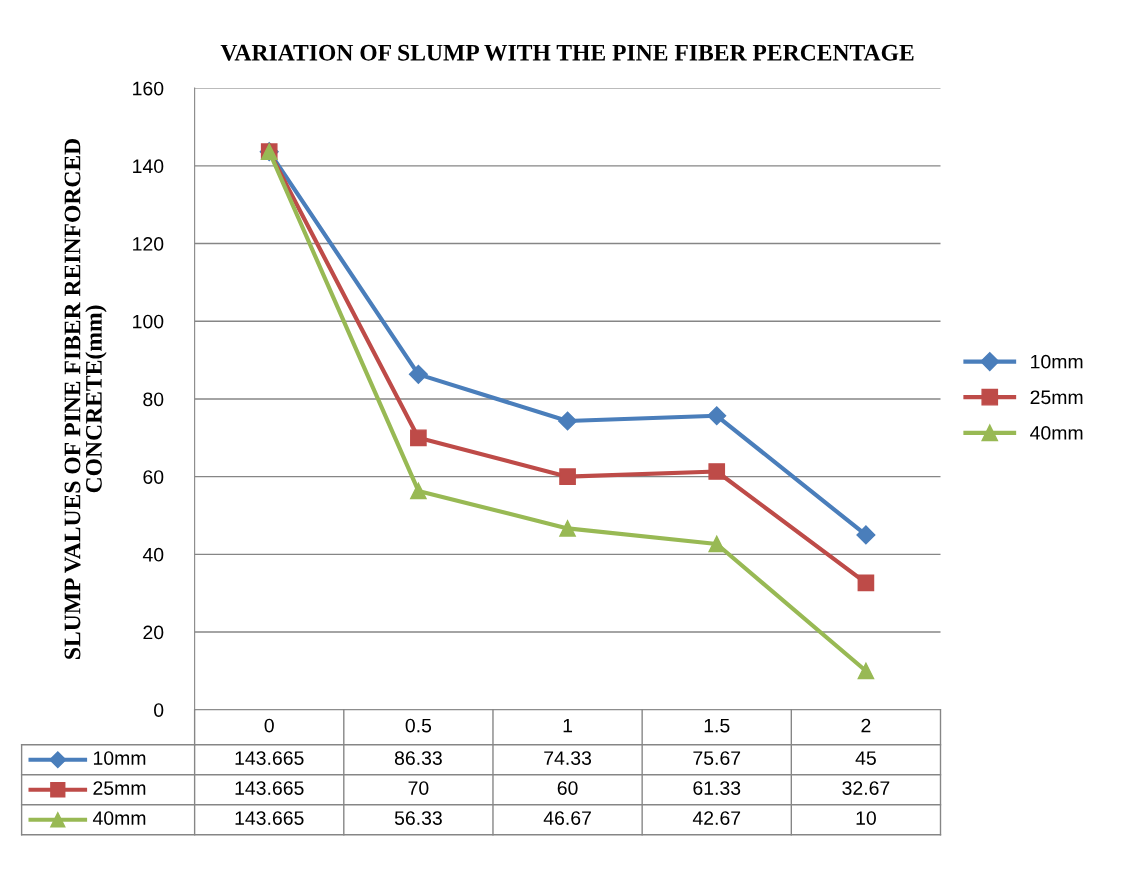  What do you see at coordinates (567, 788) in the screenshot?
I see `data-label: 60` at bounding box center [567, 788].